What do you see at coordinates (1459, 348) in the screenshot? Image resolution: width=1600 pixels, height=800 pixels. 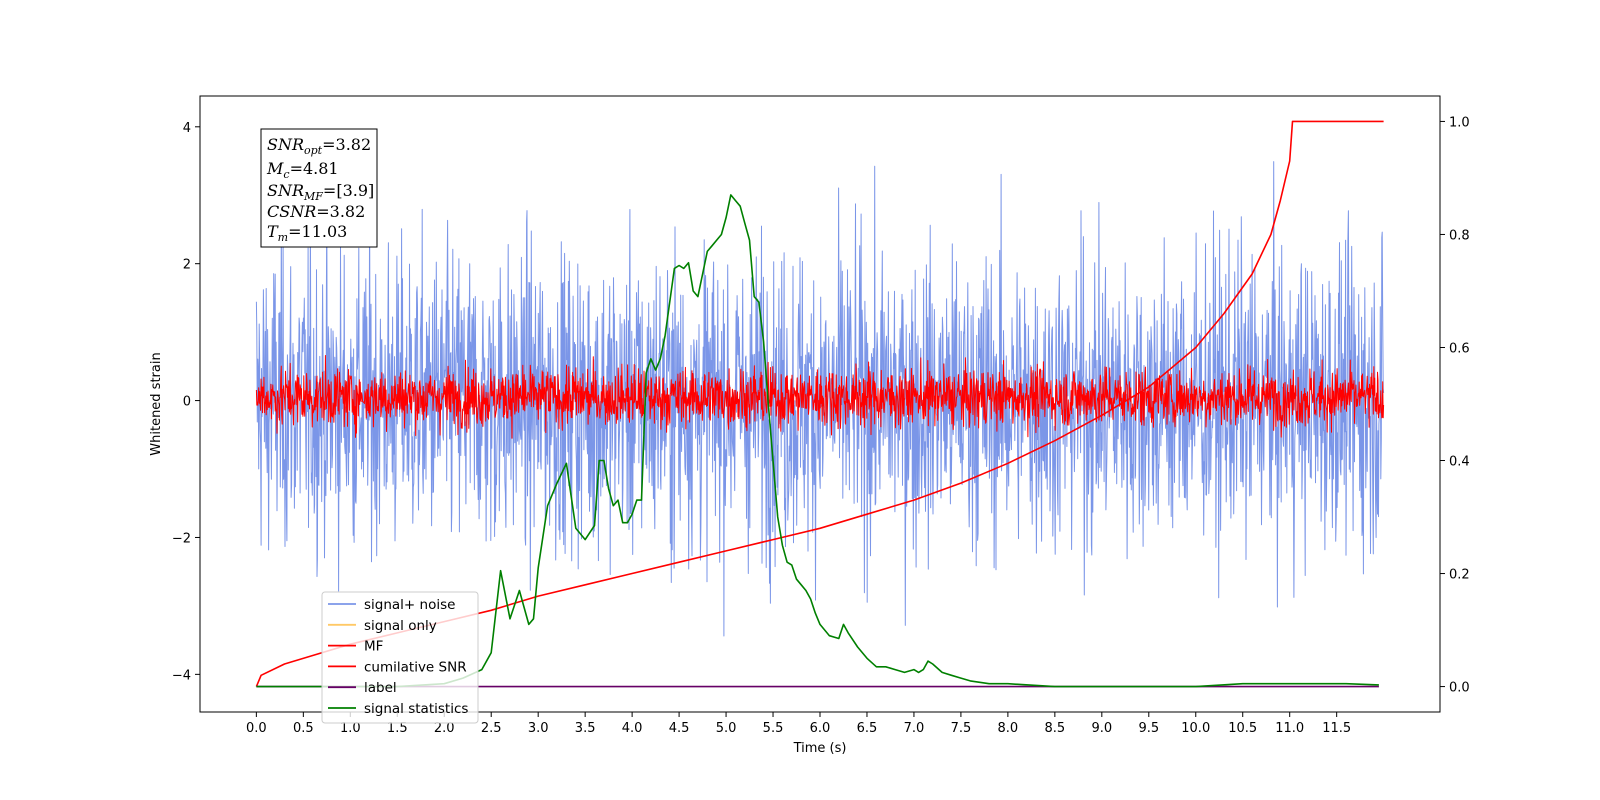 I see `y2-tick-label: 0.6` at bounding box center [1459, 348].